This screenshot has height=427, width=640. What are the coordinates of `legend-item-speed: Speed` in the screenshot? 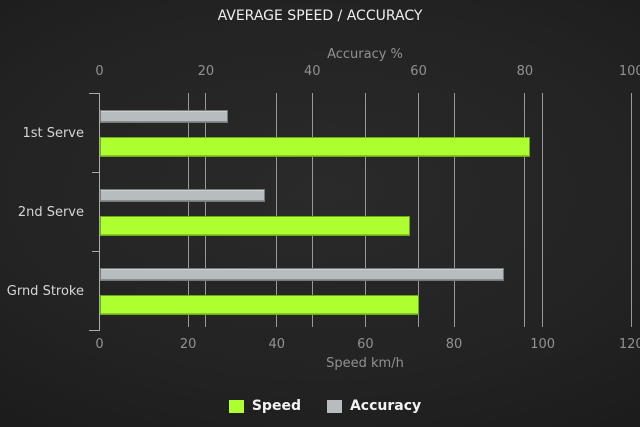 It's located at (264, 406).